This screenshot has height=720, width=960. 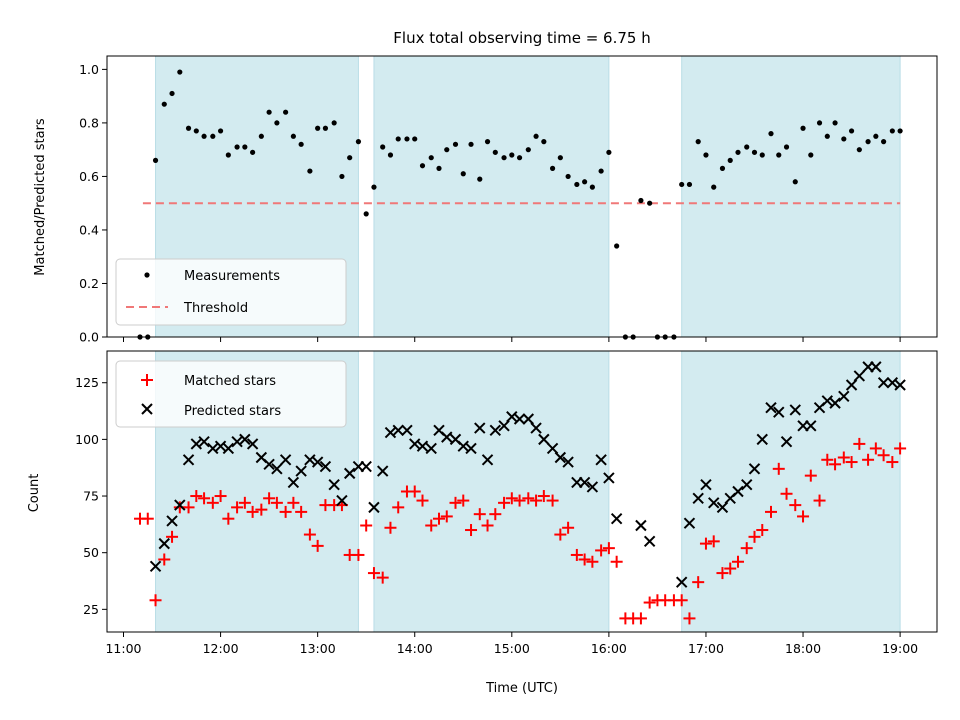 I want to click on x-tick-label: 12:00, so click(x=221, y=648).